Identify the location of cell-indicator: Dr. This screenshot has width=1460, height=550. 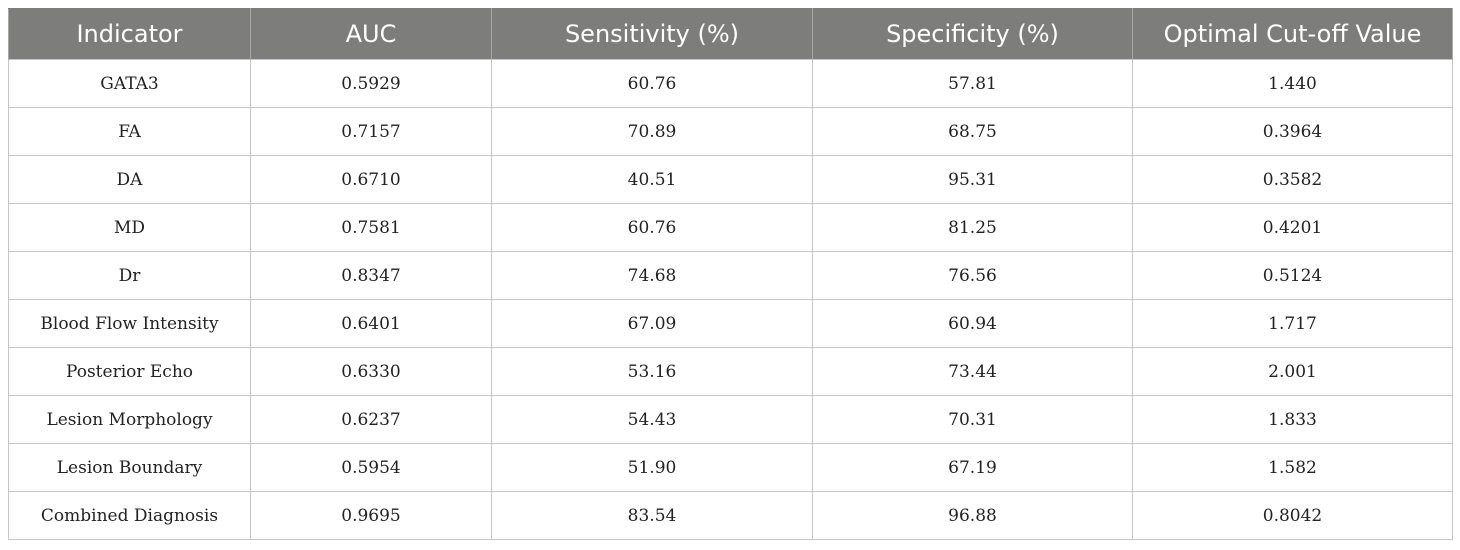
(129, 275).